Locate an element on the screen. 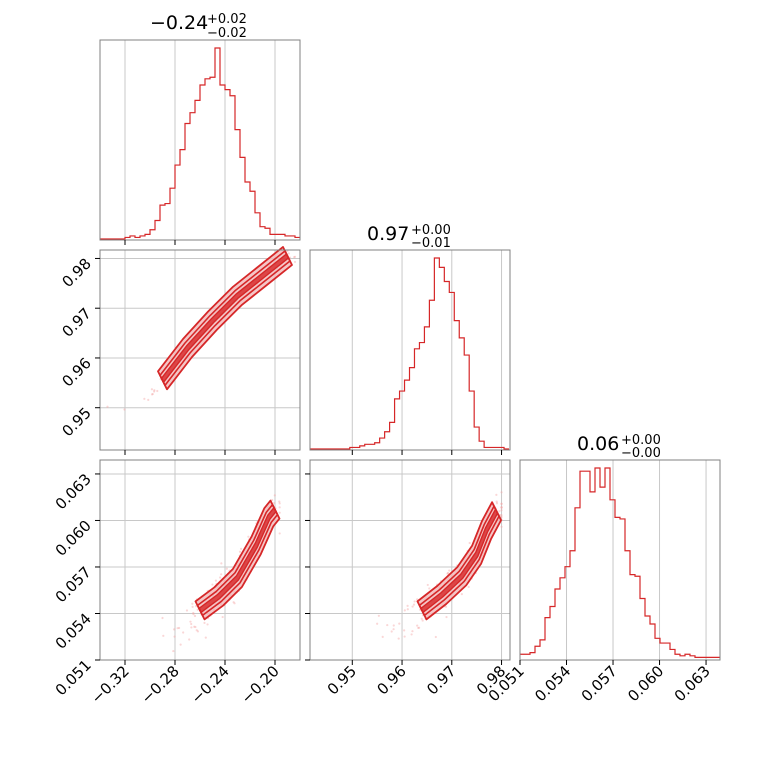 The width and height of the screenshot is (760, 760). contour-inner-p0_p1 is located at coordinates (225, 318).